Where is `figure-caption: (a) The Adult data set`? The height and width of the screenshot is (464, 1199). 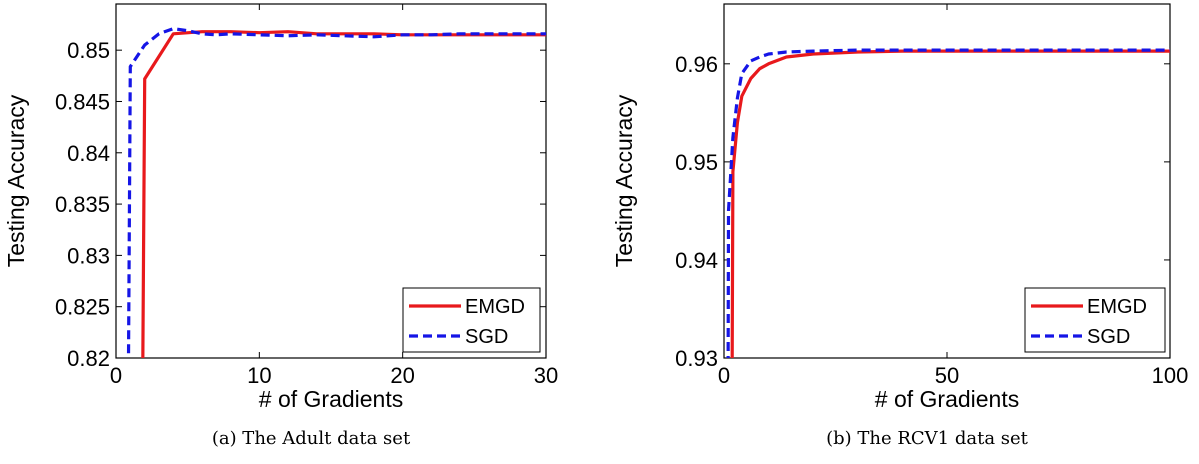
figure-caption: (a) The Adult data set is located at coordinates (311, 438).